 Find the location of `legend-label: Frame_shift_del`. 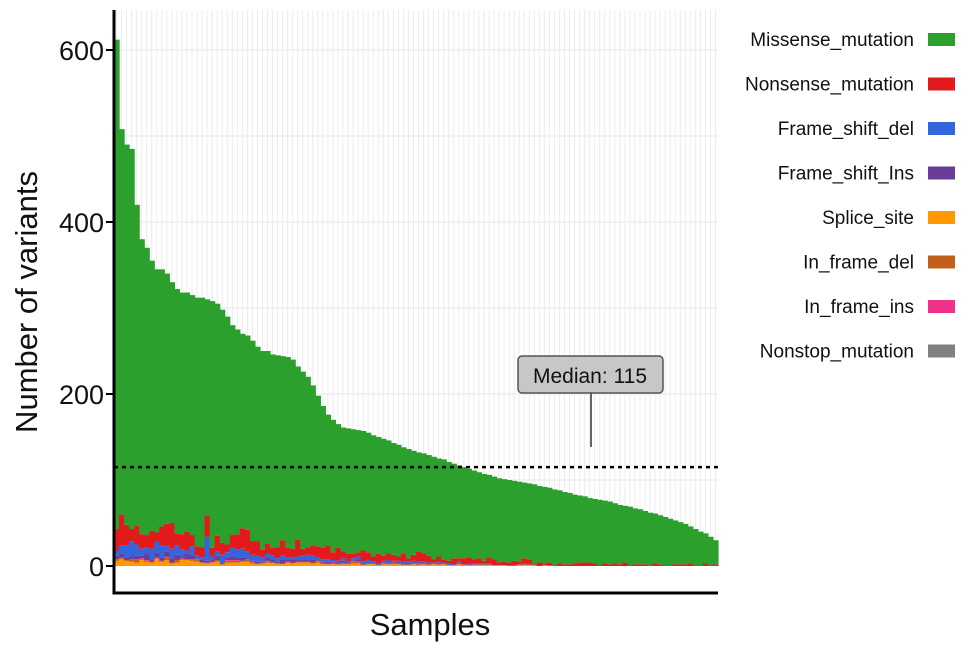

legend-label: Frame_shift_del is located at coordinates (846, 129).